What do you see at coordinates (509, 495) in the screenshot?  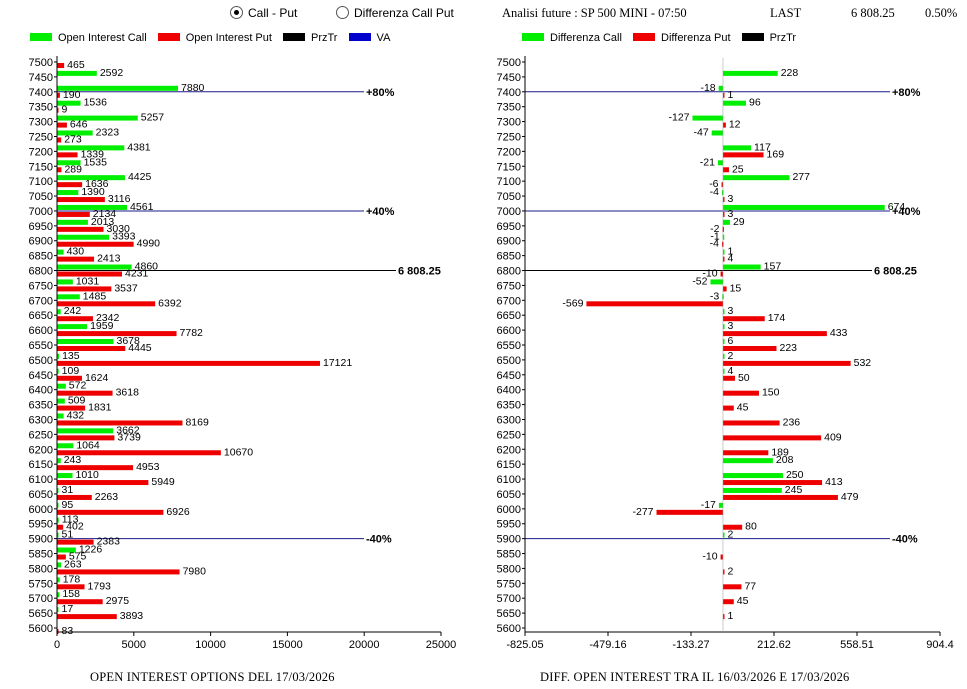 I see `y-tick-label: 6050` at bounding box center [509, 495].